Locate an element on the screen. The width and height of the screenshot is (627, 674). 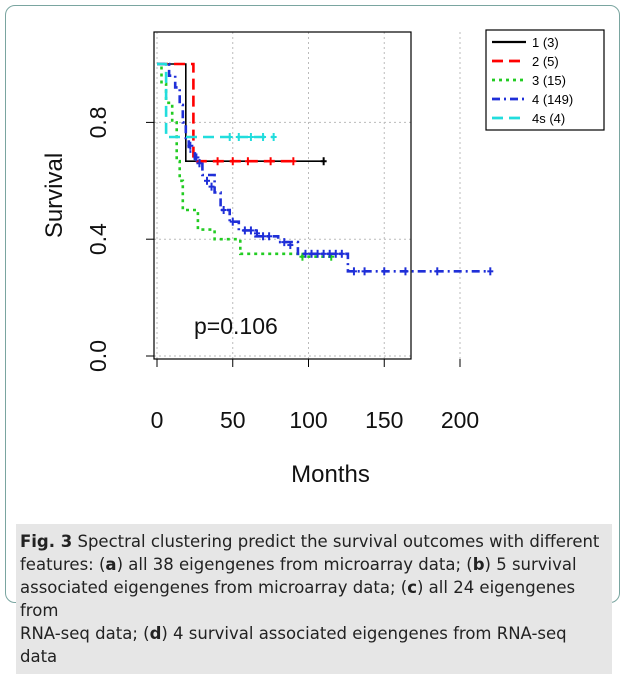
legend-label: 1 (3) is located at coordinates (545, 42).